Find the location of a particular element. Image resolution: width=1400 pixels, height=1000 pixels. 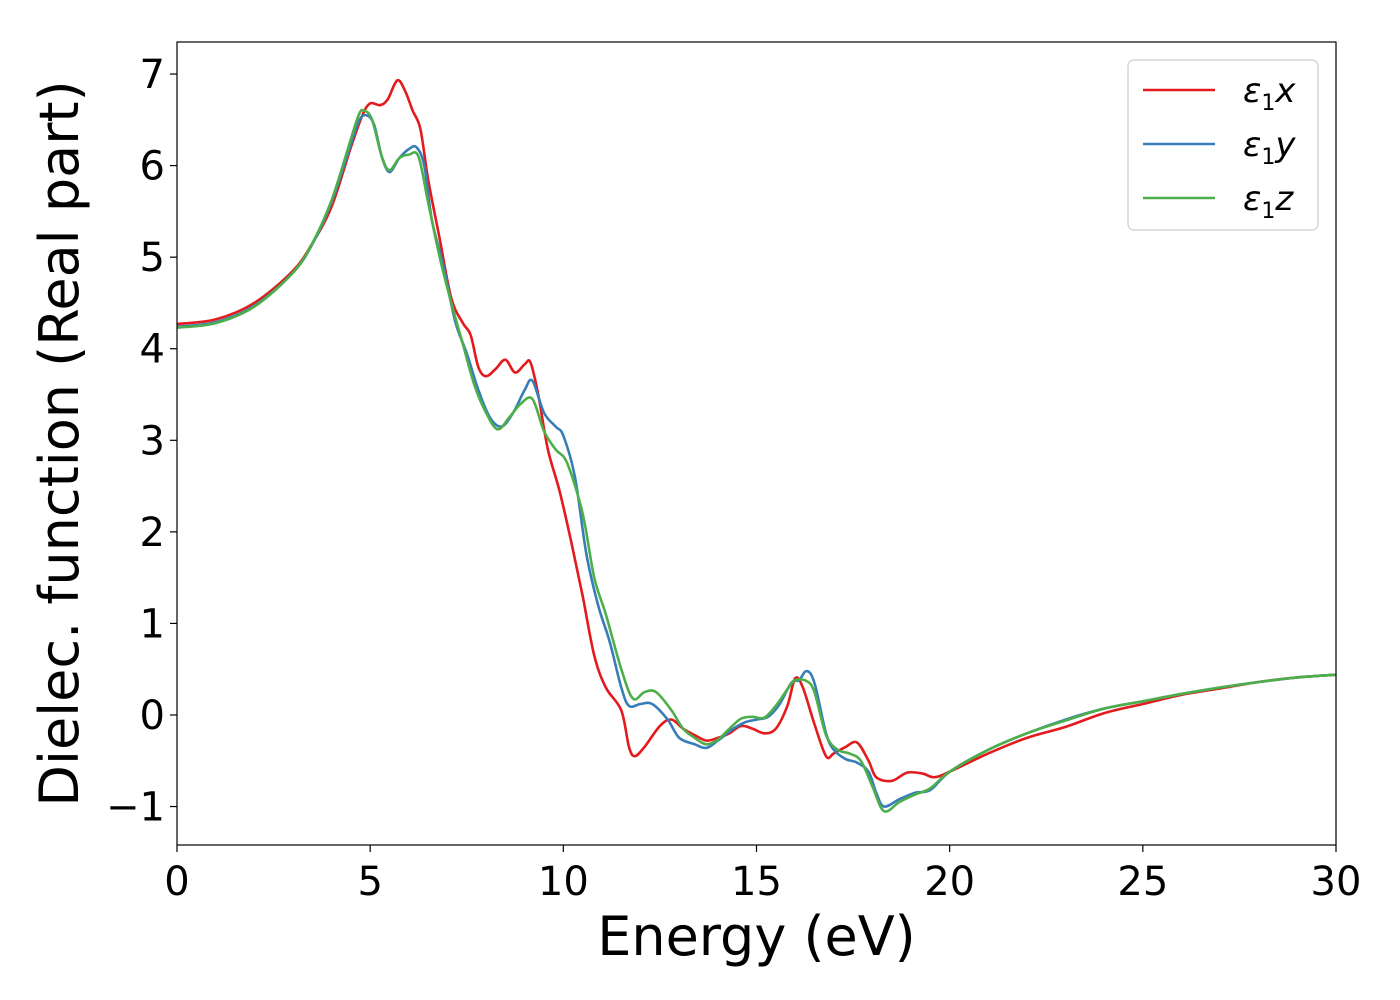

legend: ε1x ε1y ε1z is located at coordinates (1223, 145).